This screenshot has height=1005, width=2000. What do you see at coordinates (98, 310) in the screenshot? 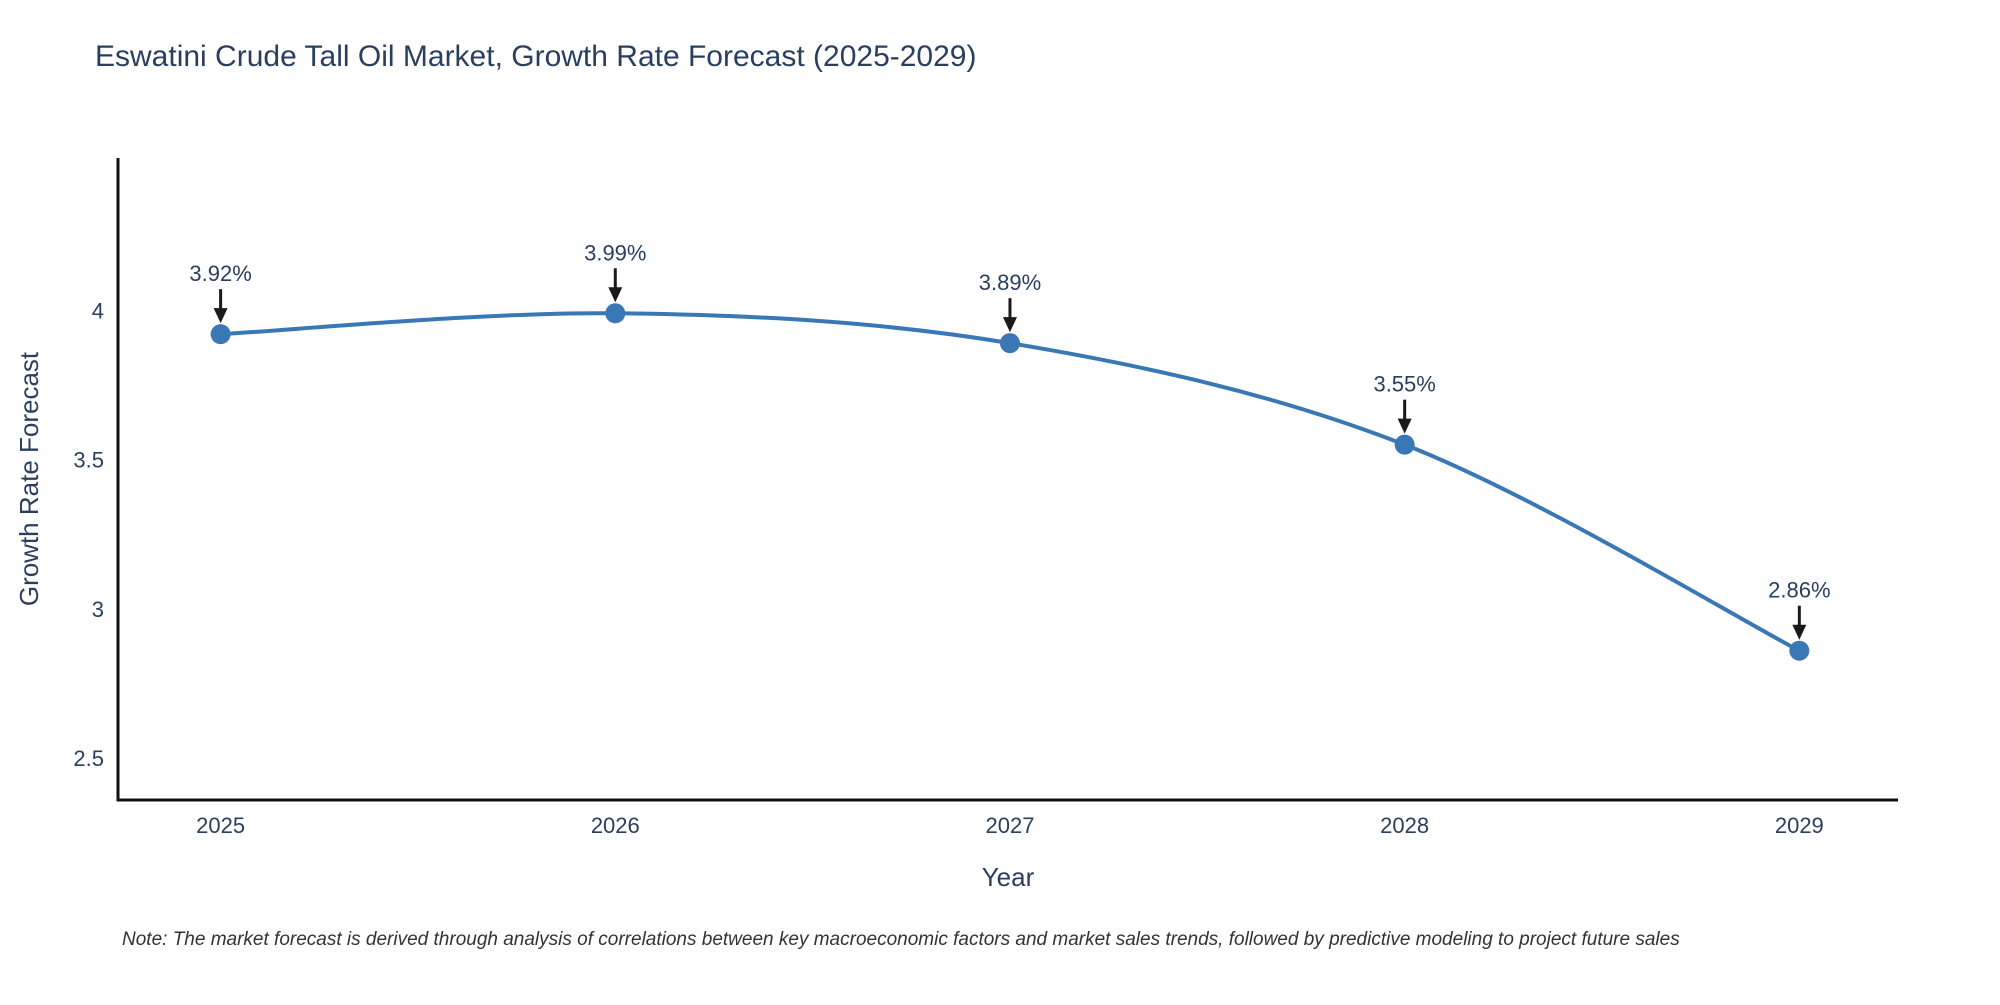
I see `y-tick-label: 4` at bounding box center [98, 310].